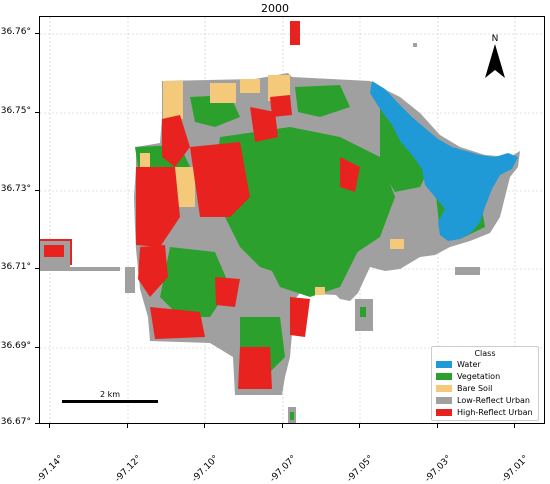 The image size is (550, 484). Describe the element at coordinates (469, 364) in the screenshot. I see `legend-label: Water` at that location.